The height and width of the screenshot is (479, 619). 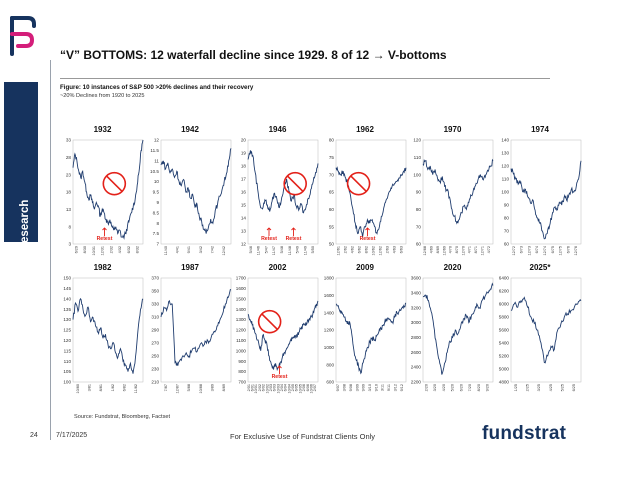 What do you see at coordinates (244, 231) in the screenshot?
I see `y-tick-label: 13` at bounding box center [244, 231].